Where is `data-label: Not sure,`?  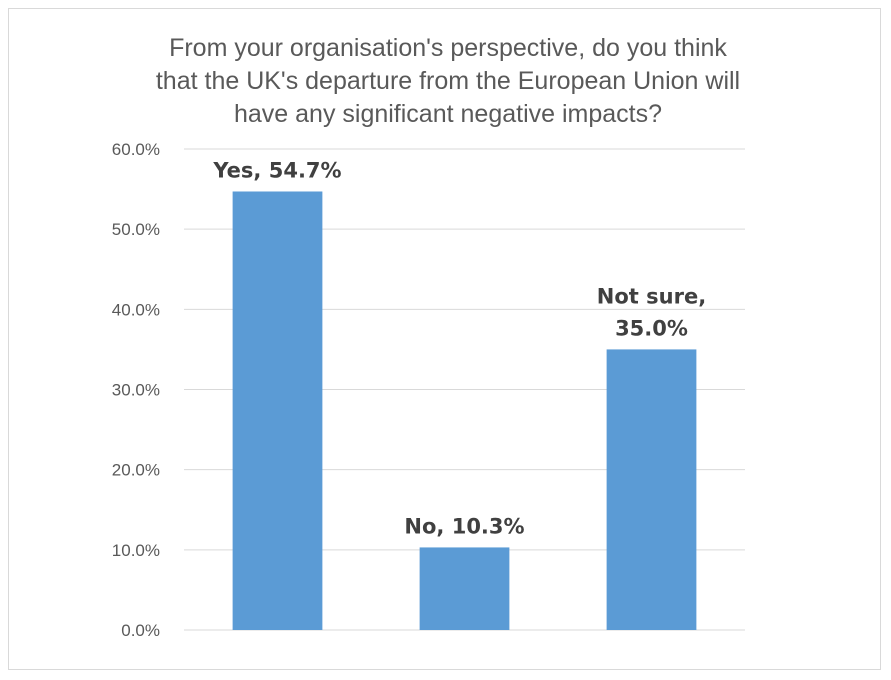 data-label: Not sure, is located at coordinates (651, 296).